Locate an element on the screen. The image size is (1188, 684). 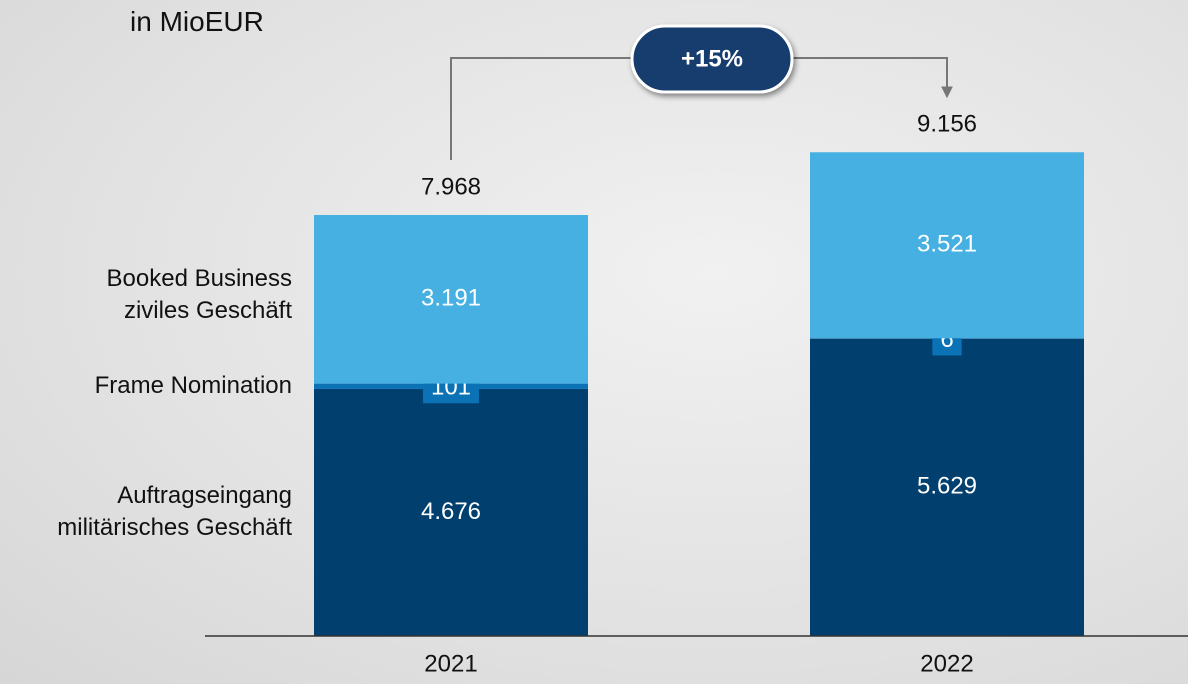
legend-label: Frame Nomination is located at coordinates (193, 386).